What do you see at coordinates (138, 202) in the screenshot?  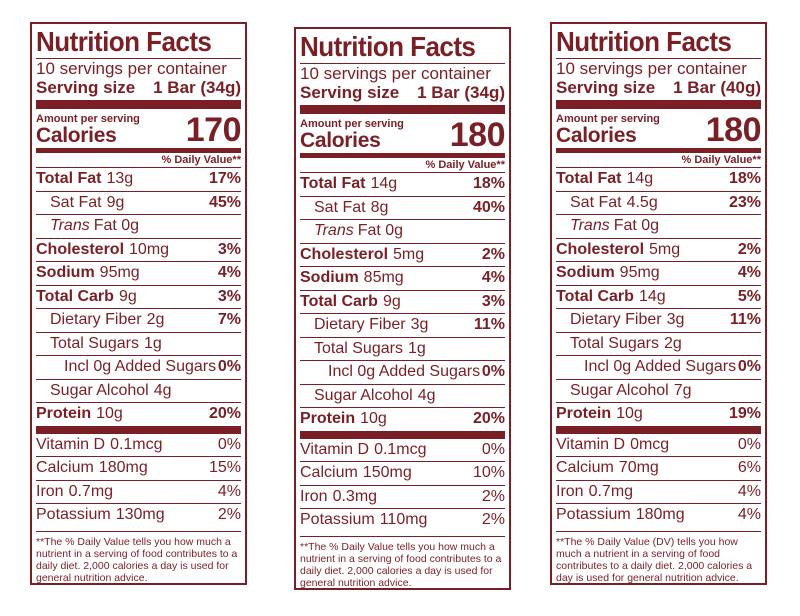 I see `row-sat-fat: Sat Fat 9g 45%` at bounding box center [138, 202].